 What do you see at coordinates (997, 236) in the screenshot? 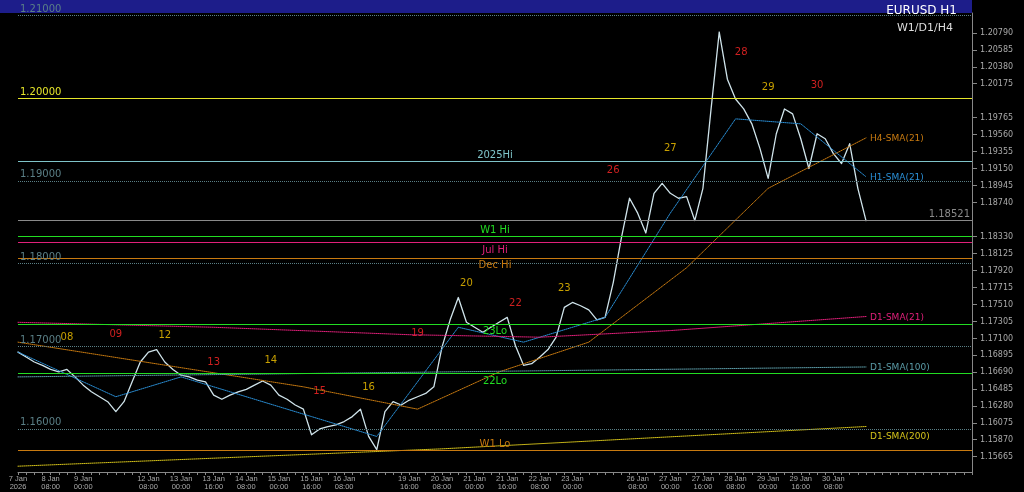
I see `y-tick-label: 1.18330` at bounding box center [997, 236].